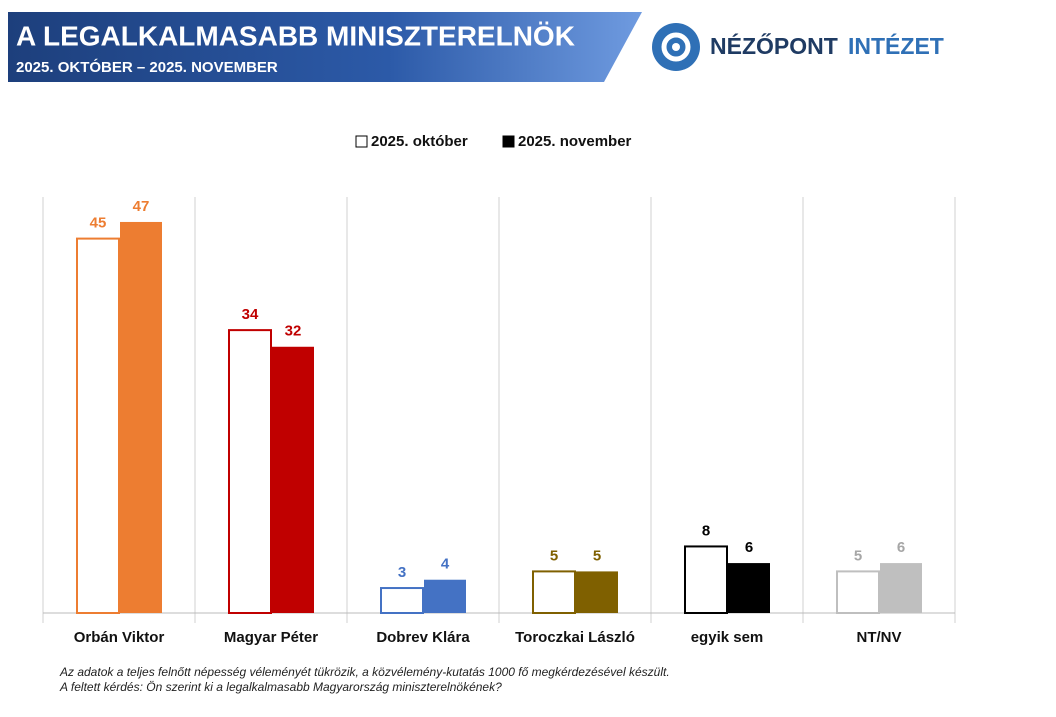  Describe the element at coordinates (250, 314) in the screenshot. I see `value-label: 34` at that location.